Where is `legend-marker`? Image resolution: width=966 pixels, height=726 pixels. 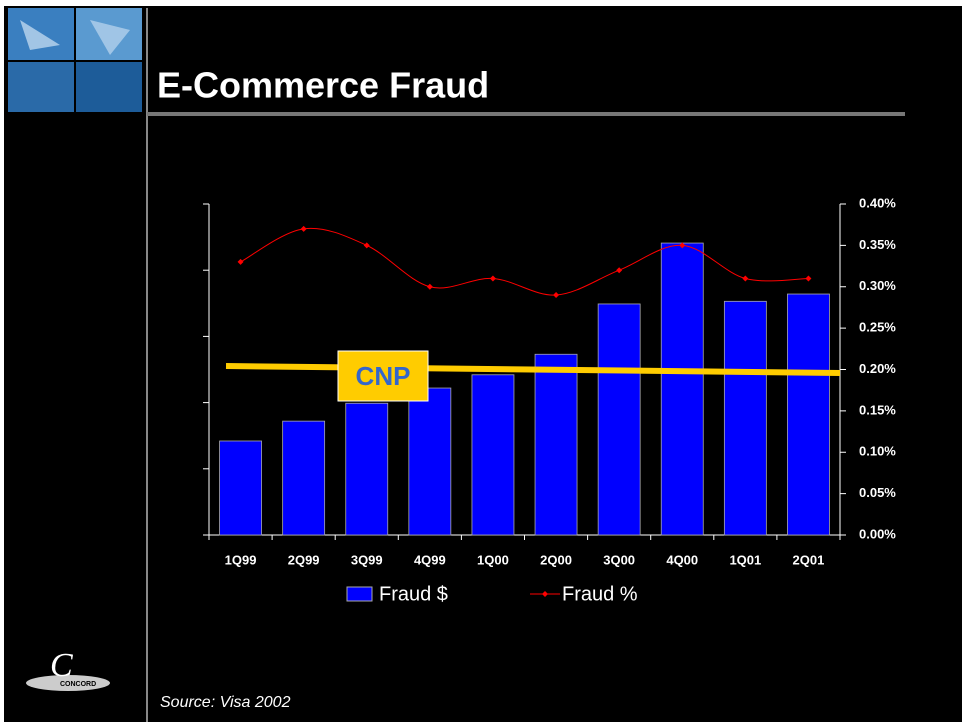 legend-marker is located at coordinates (545, 594).